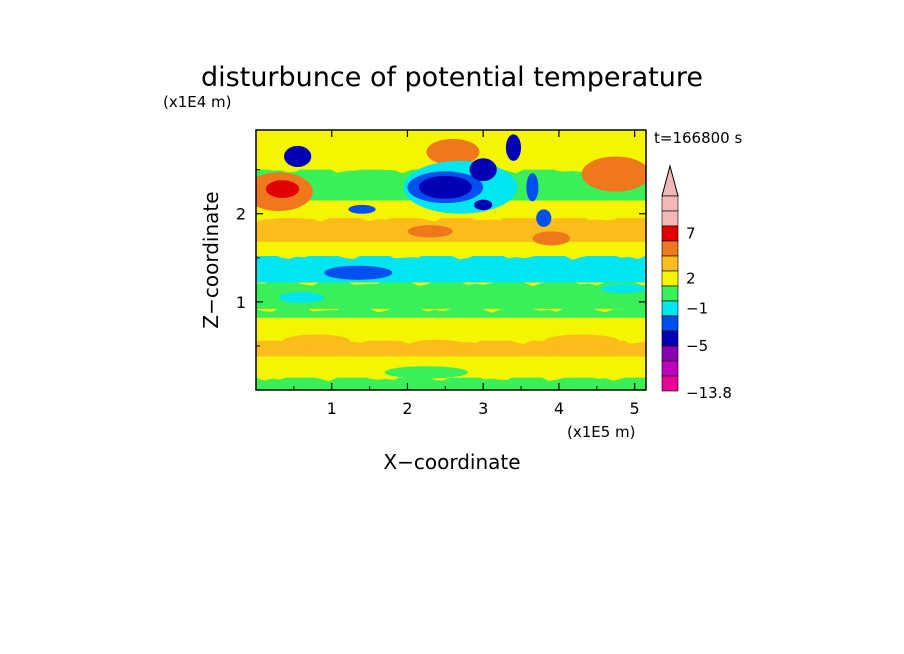 The height and width of the screenshot is (654, 904). Describe the element at coordinates (211, 259) in the screenshot. I see `y-axis-label: Z−coordinate` at that location.